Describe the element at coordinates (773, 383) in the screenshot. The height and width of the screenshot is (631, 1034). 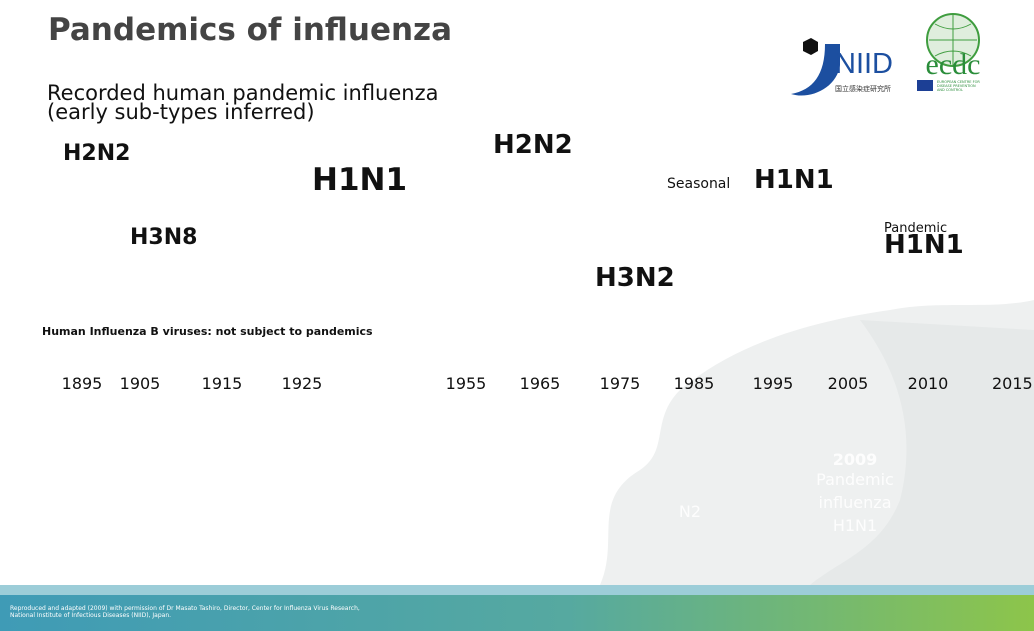
I see `year-label: 1995` at that location.